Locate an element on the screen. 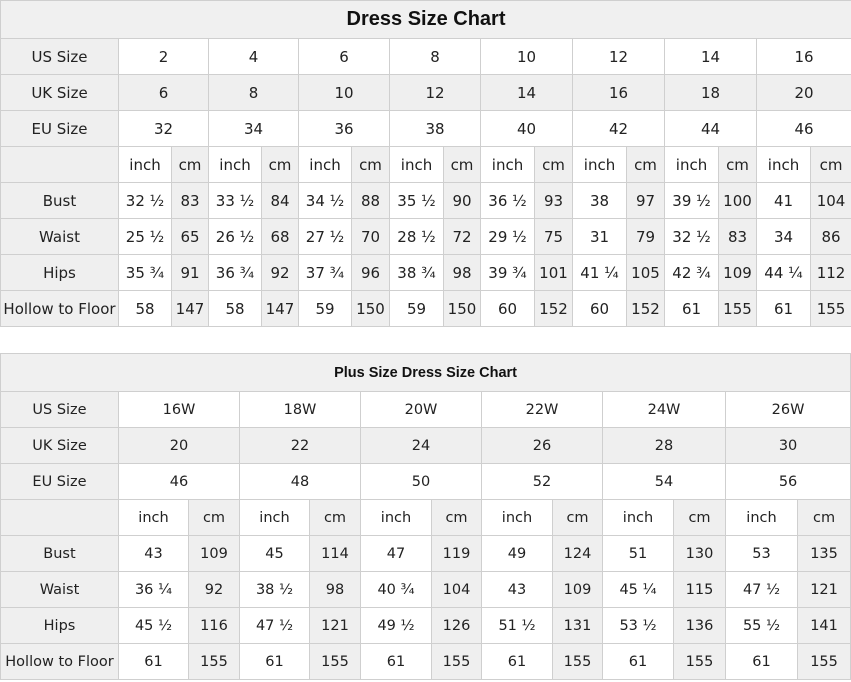 The height and width of the screenshot is (682, 851). cm-value: 115 is located at coordinates (699, 589).